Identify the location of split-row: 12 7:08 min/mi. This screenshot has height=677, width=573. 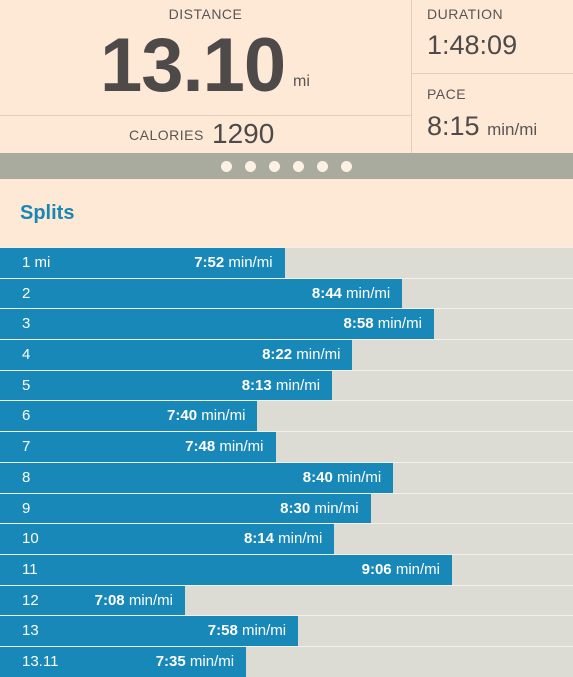
(286, 600).